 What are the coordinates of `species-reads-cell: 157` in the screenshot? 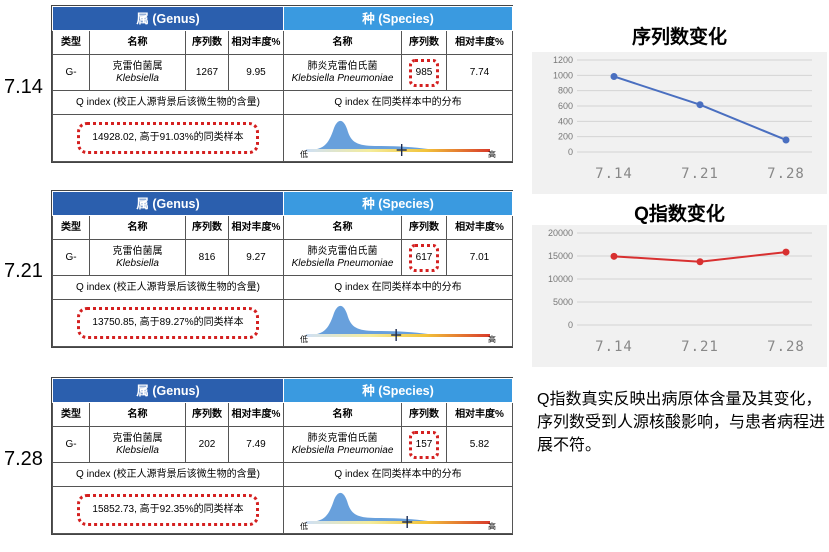 It's located at (424, 444).